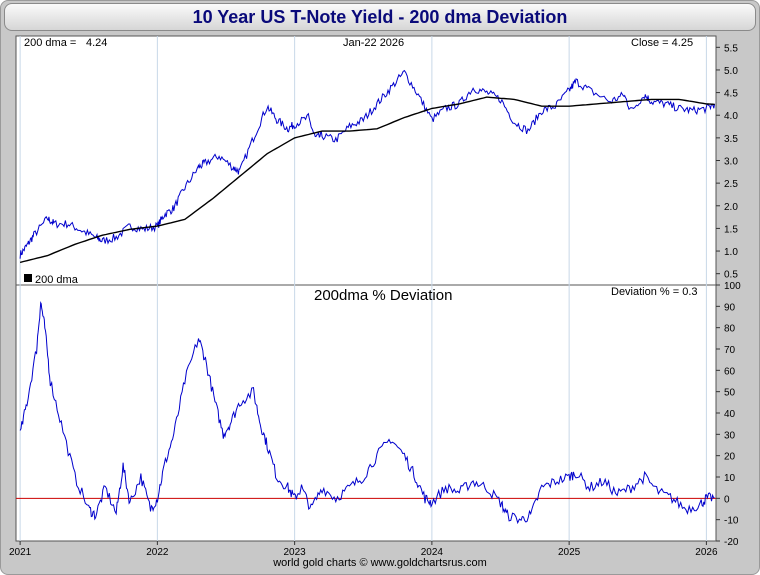 The image size is (760, 575). What do you see at coordinates (730, 414) in the screenshot?
I see `y-tick-label-bottom: 40` at bounding box center [730, 414].